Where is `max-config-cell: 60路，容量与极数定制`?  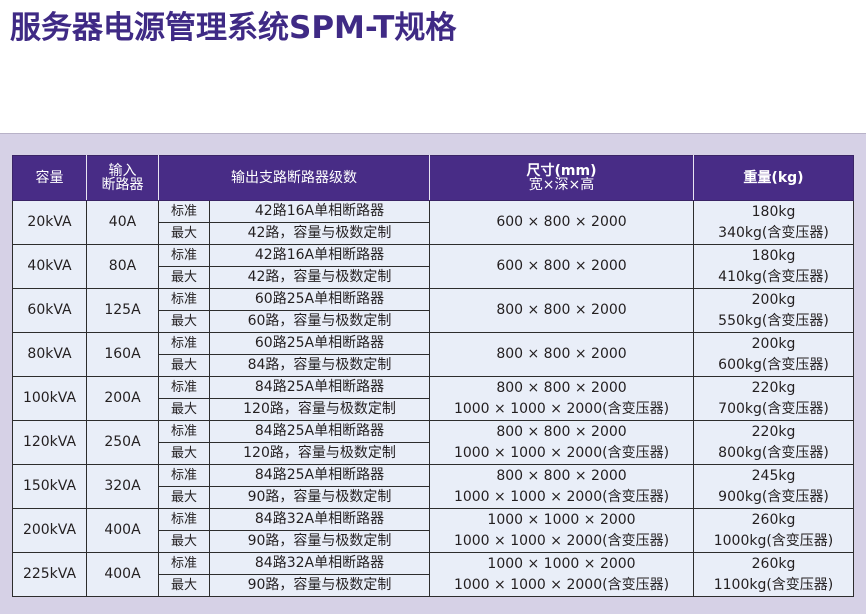 max-config-cell: 60路，容量与极数定制 is located at coordinates (319, 321).